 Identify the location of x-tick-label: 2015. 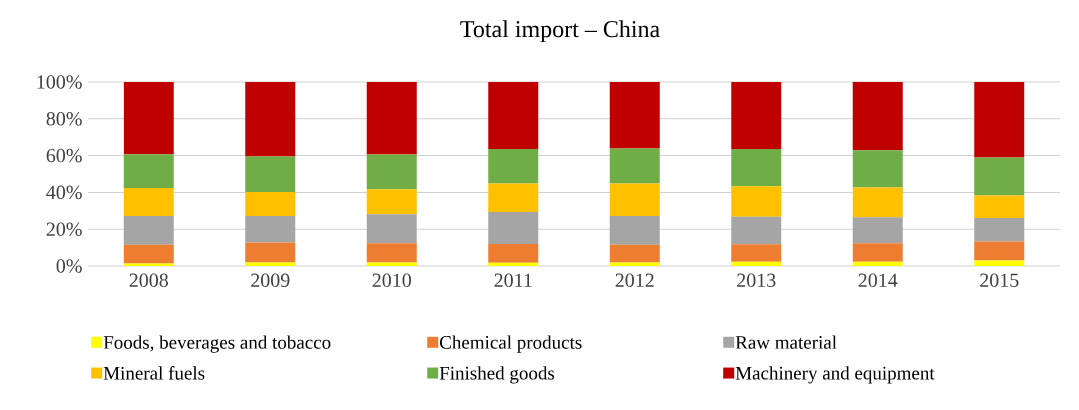
(999, 280).